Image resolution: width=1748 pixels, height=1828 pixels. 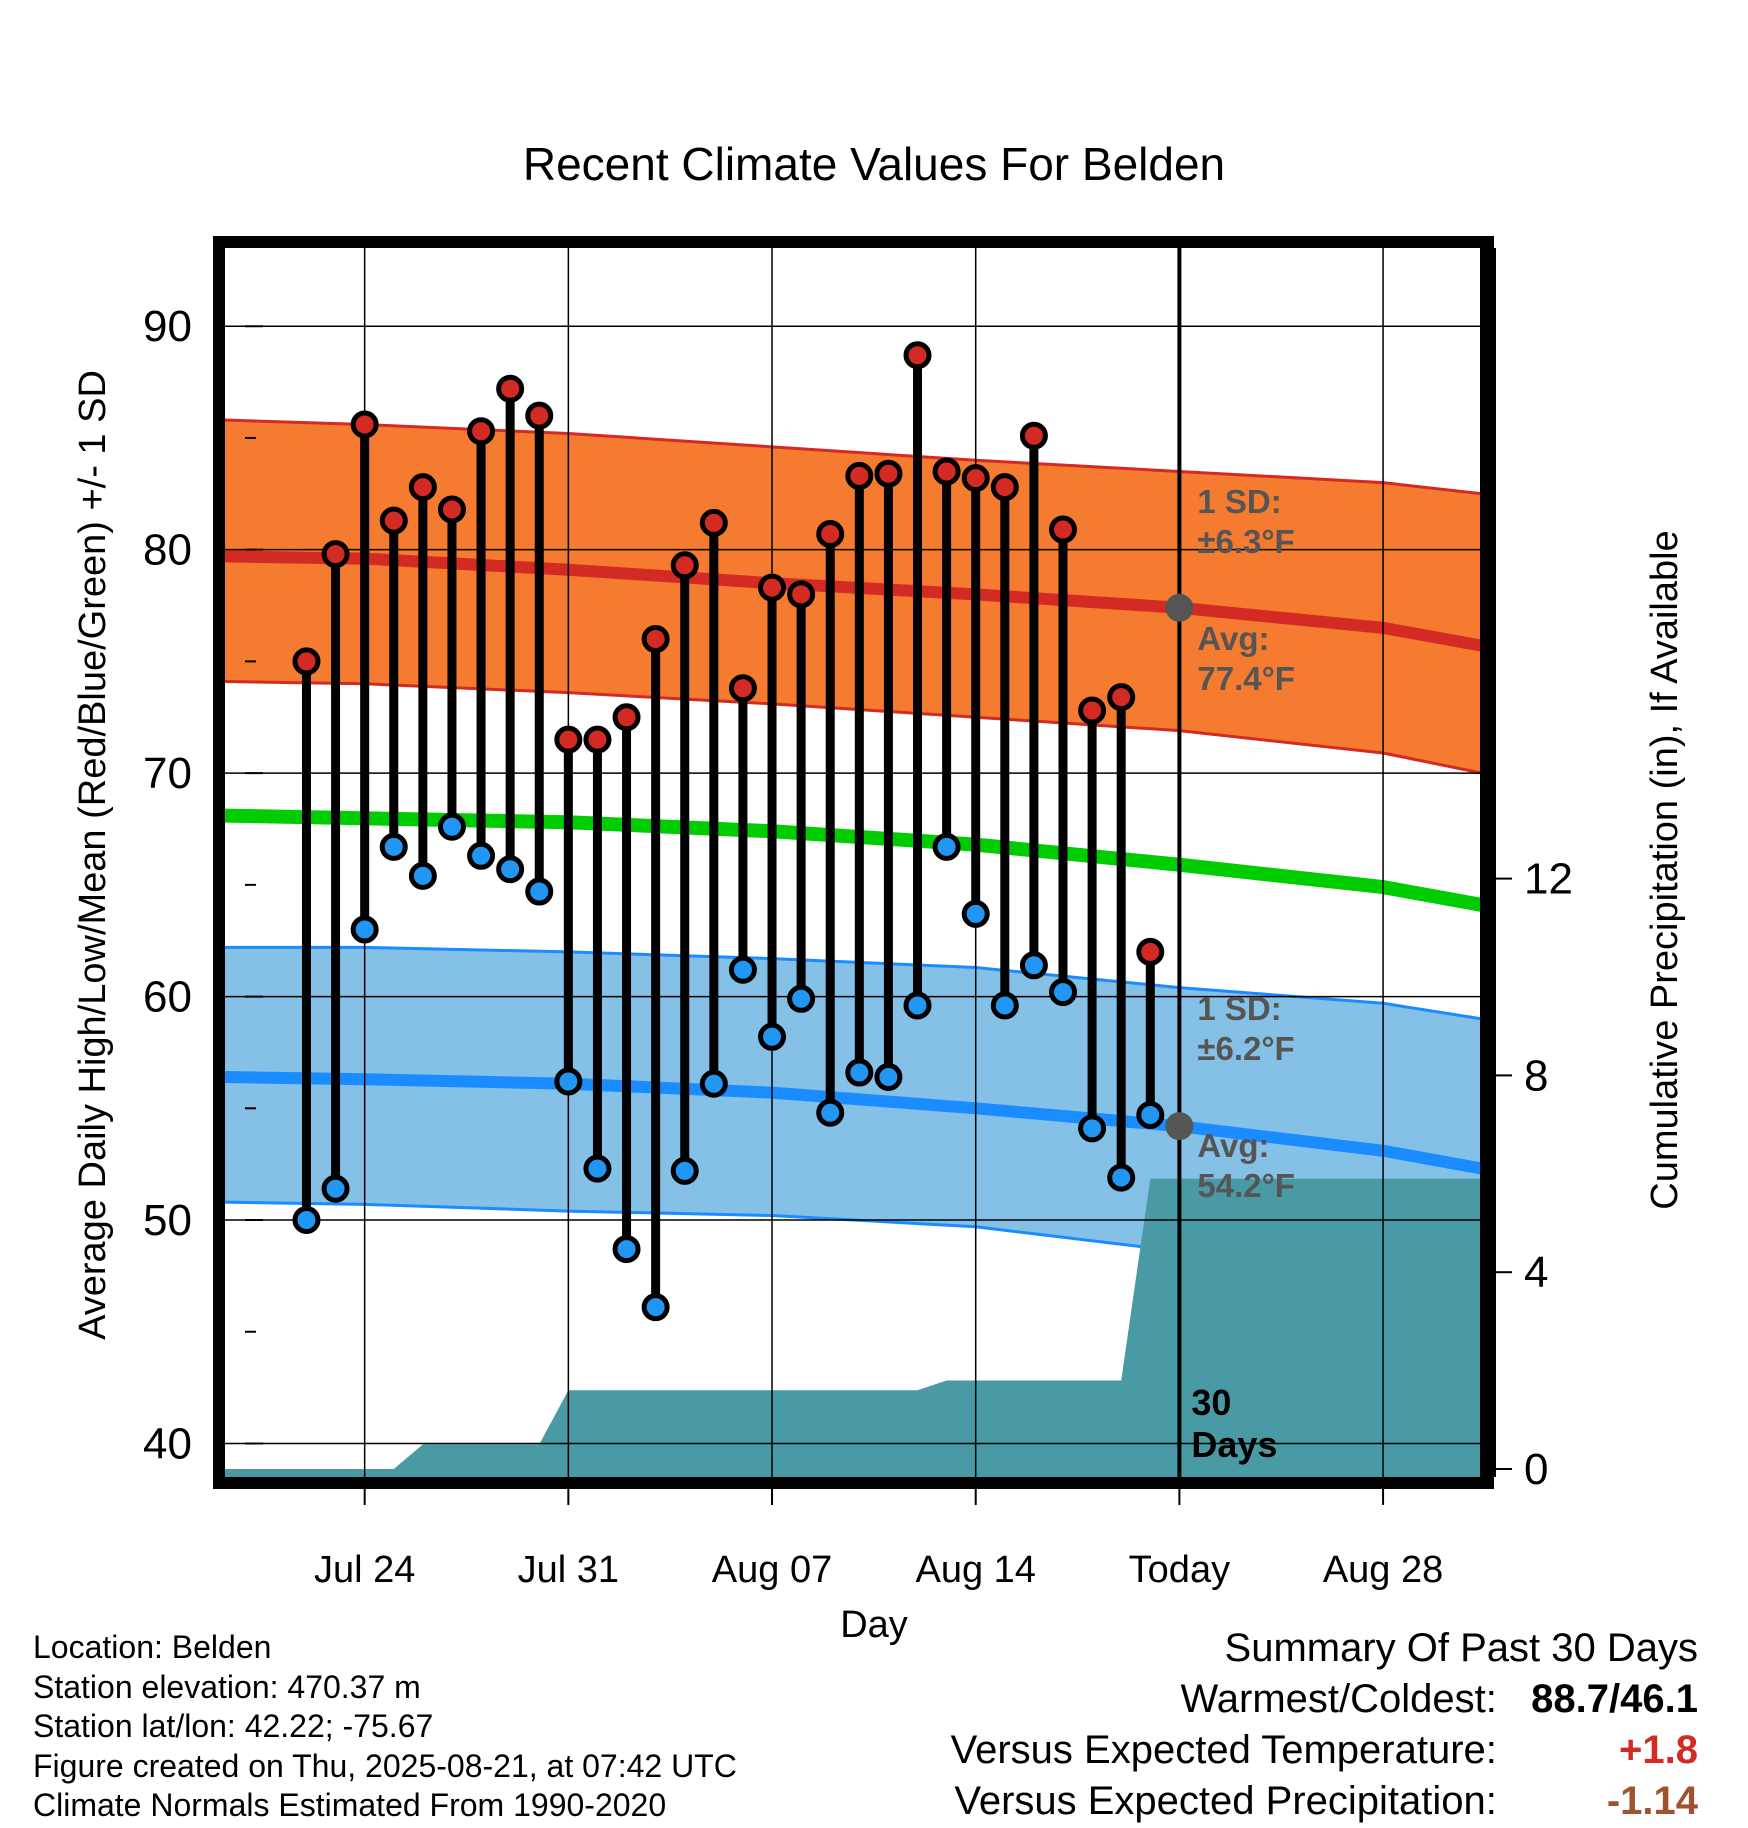 What do you see at coordinates (1324, 1750) in the screenshot?
I see `summary-temp: Versus Expected Temperature: +1.8` at bounding box center [1324, 1750].